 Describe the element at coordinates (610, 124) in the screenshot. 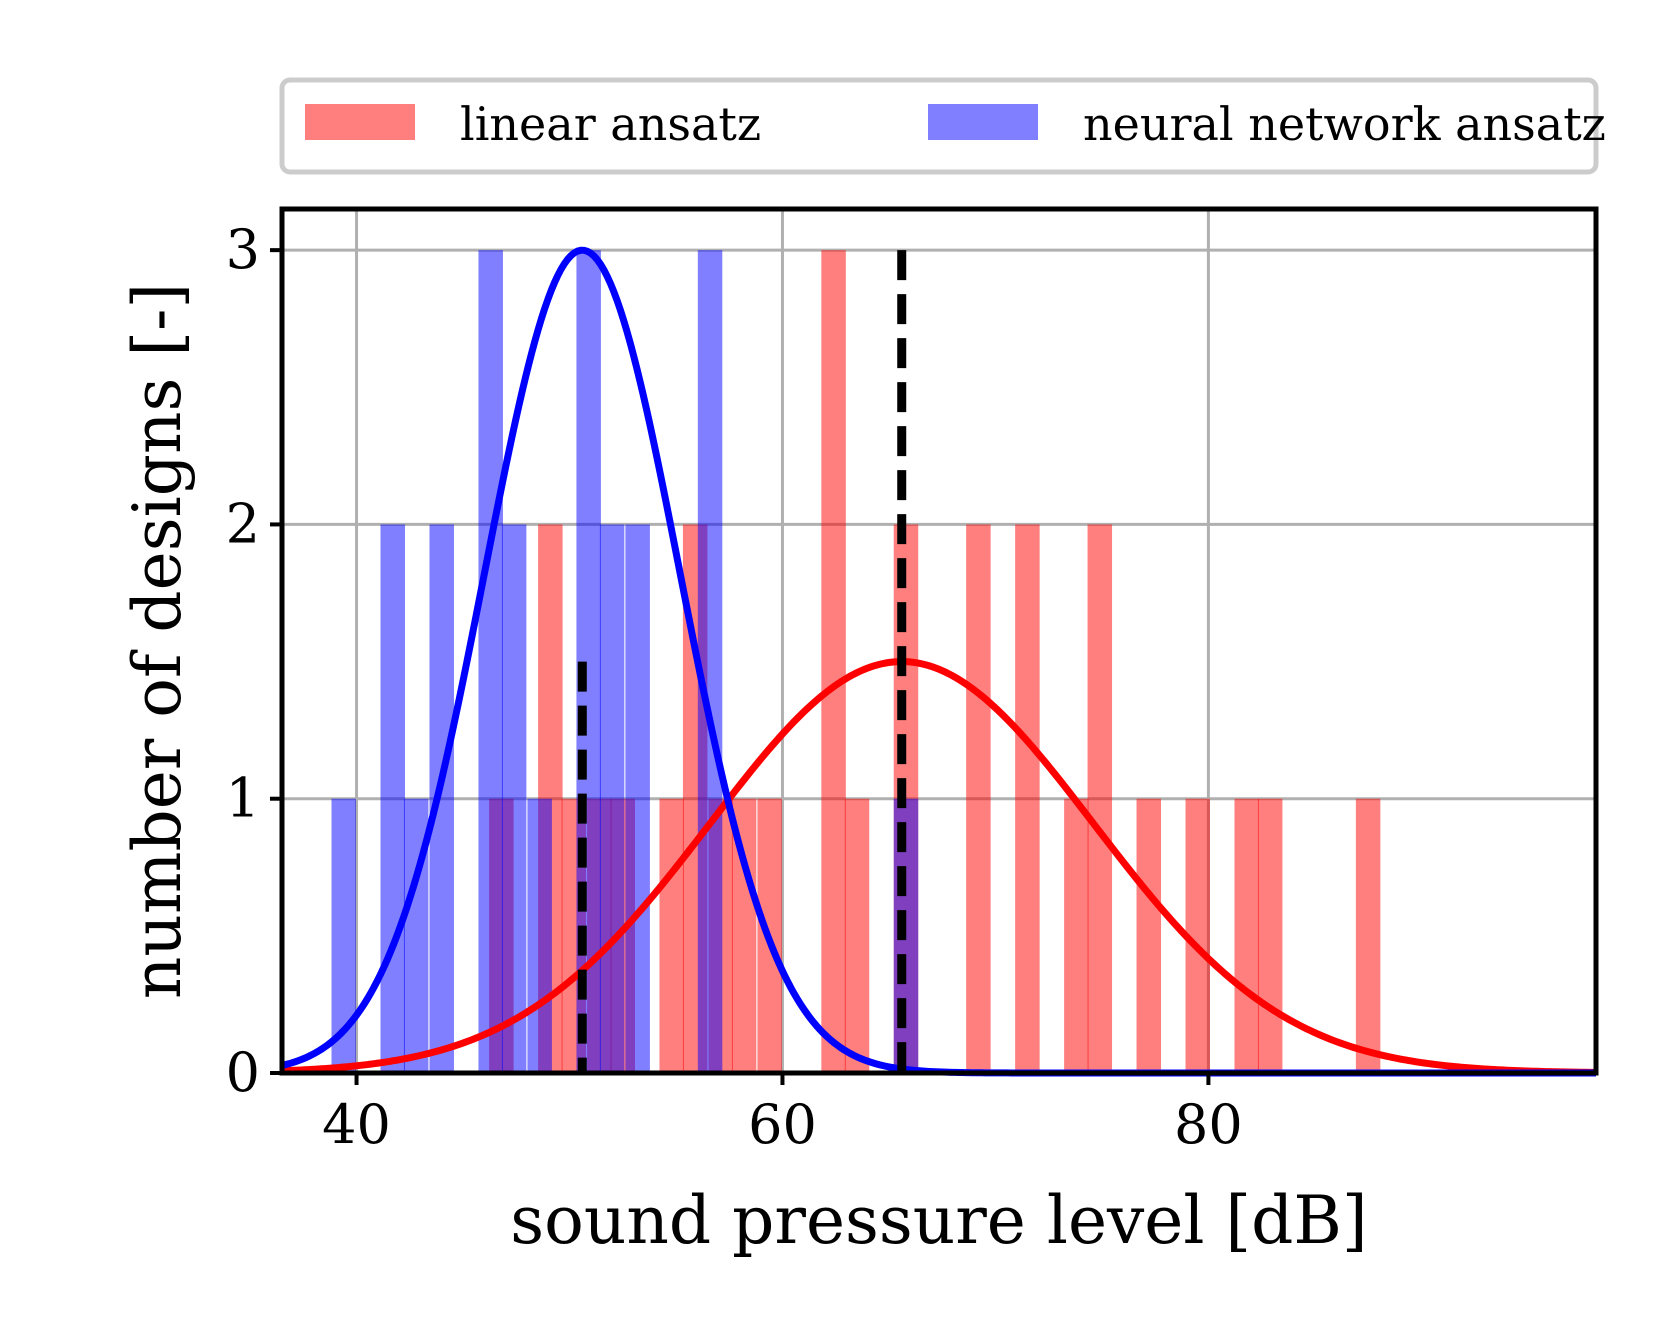

I see `legend-label-linear: linear ansatz` at that location.